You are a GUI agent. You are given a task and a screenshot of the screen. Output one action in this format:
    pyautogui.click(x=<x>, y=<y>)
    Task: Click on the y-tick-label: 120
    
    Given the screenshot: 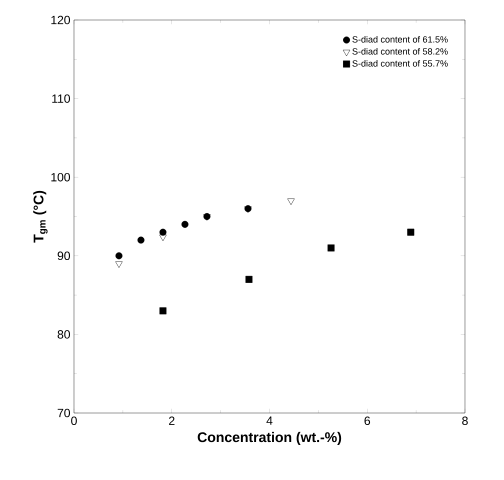 What is the action you would take?
    pyautogui.click(x=60, y=20)
    